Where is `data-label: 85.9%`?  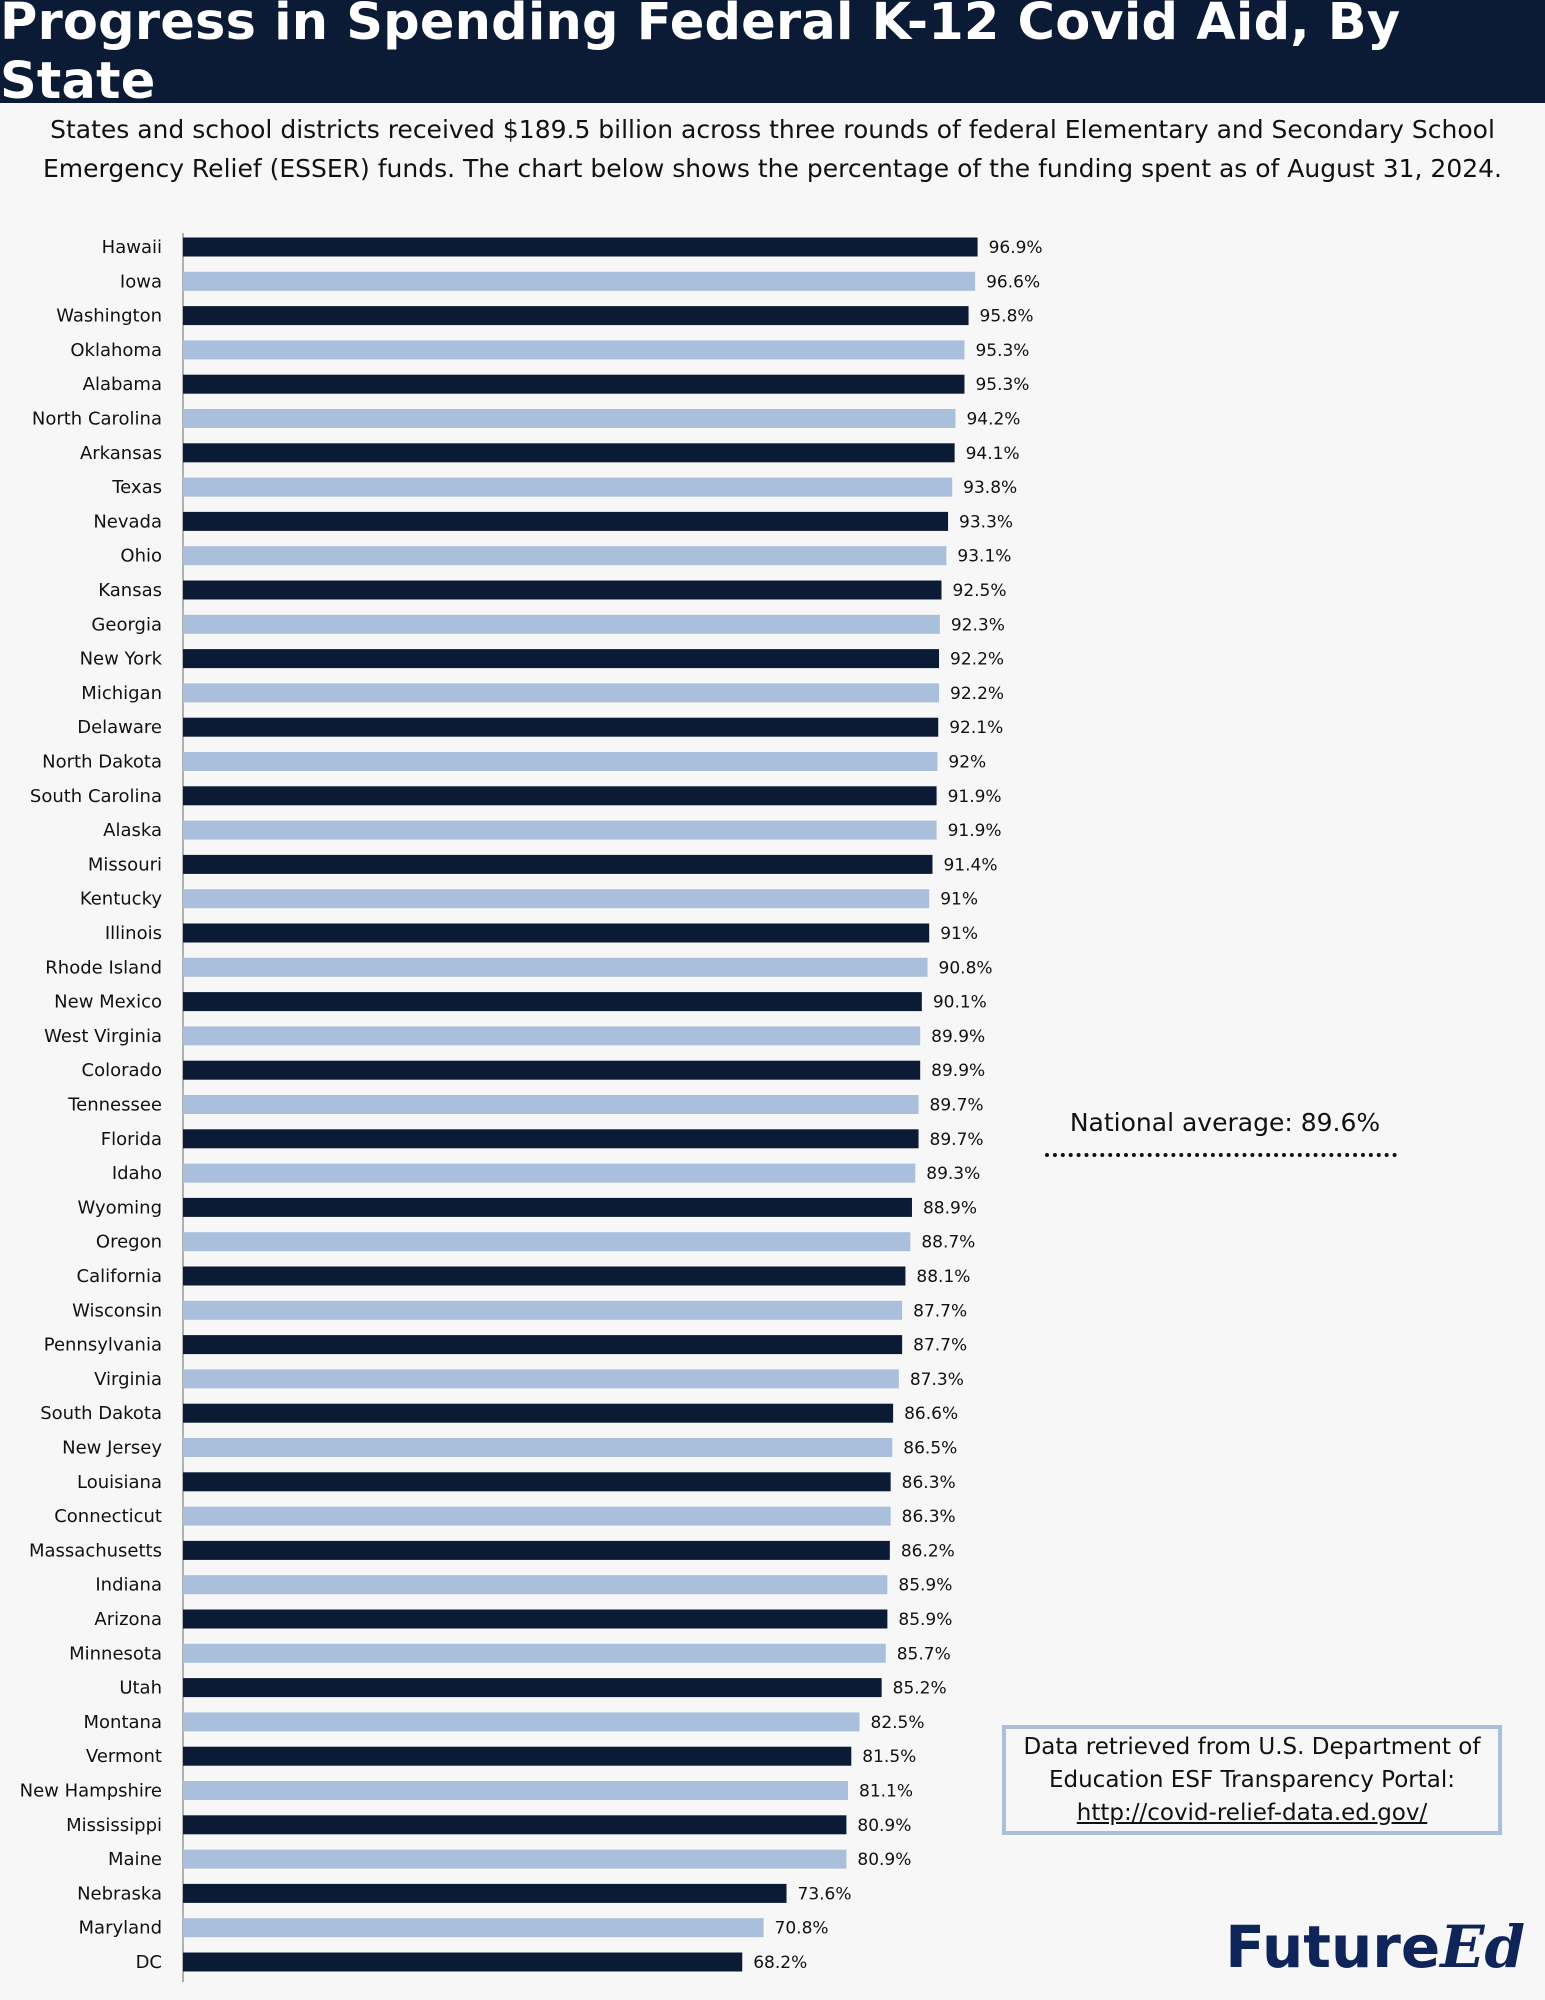
data-label: 85.9% is located at coordinates (925, 1620).